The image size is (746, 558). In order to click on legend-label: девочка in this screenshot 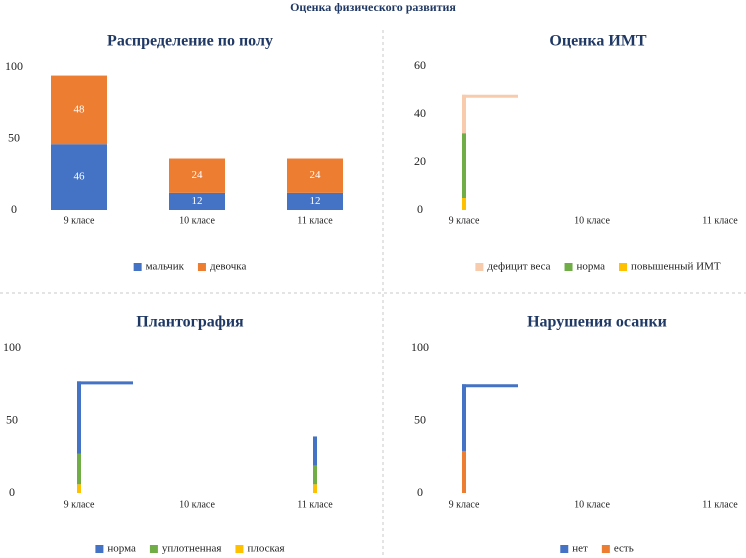, I will do `click(228, 267)`.